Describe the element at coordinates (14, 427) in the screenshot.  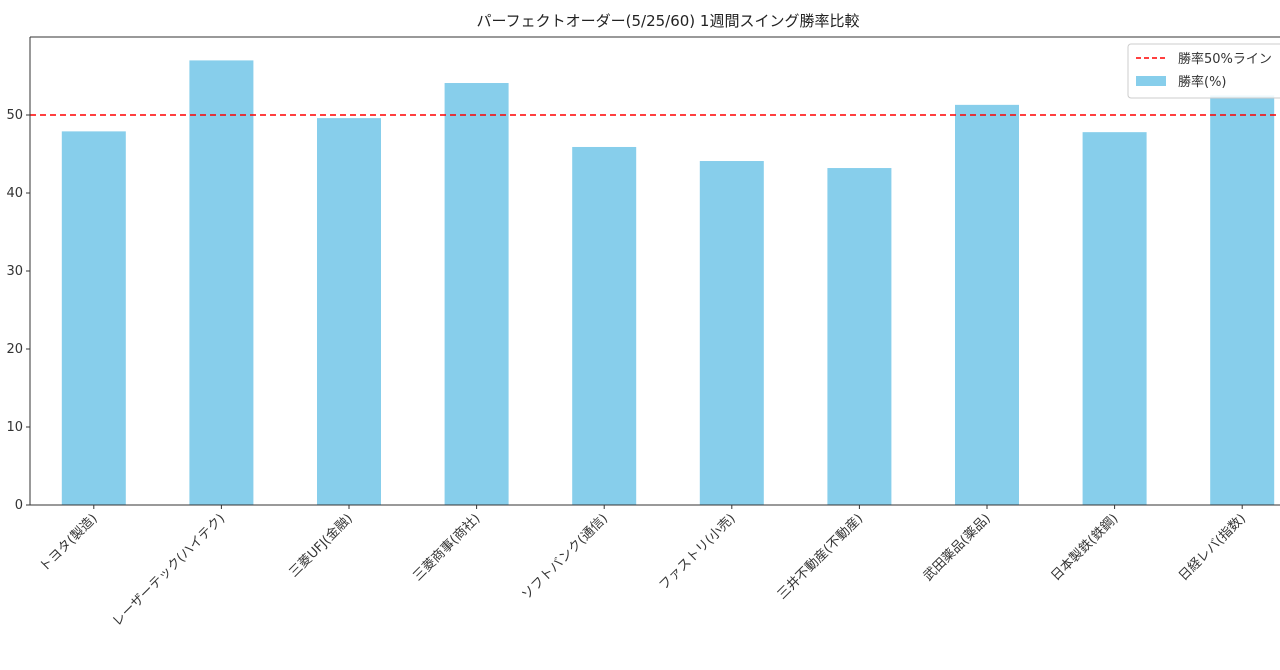
I see `y-tick-label: 10` at that location.